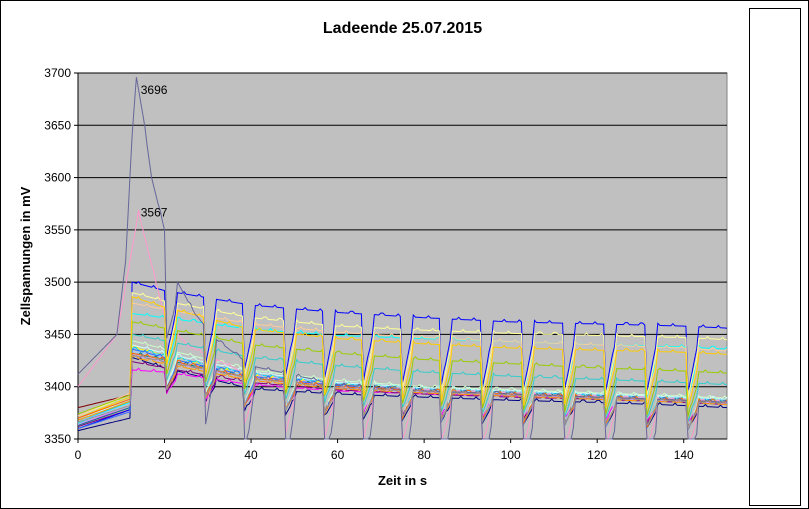  I want to click on annotation-label: 3567, so click(154, 212).